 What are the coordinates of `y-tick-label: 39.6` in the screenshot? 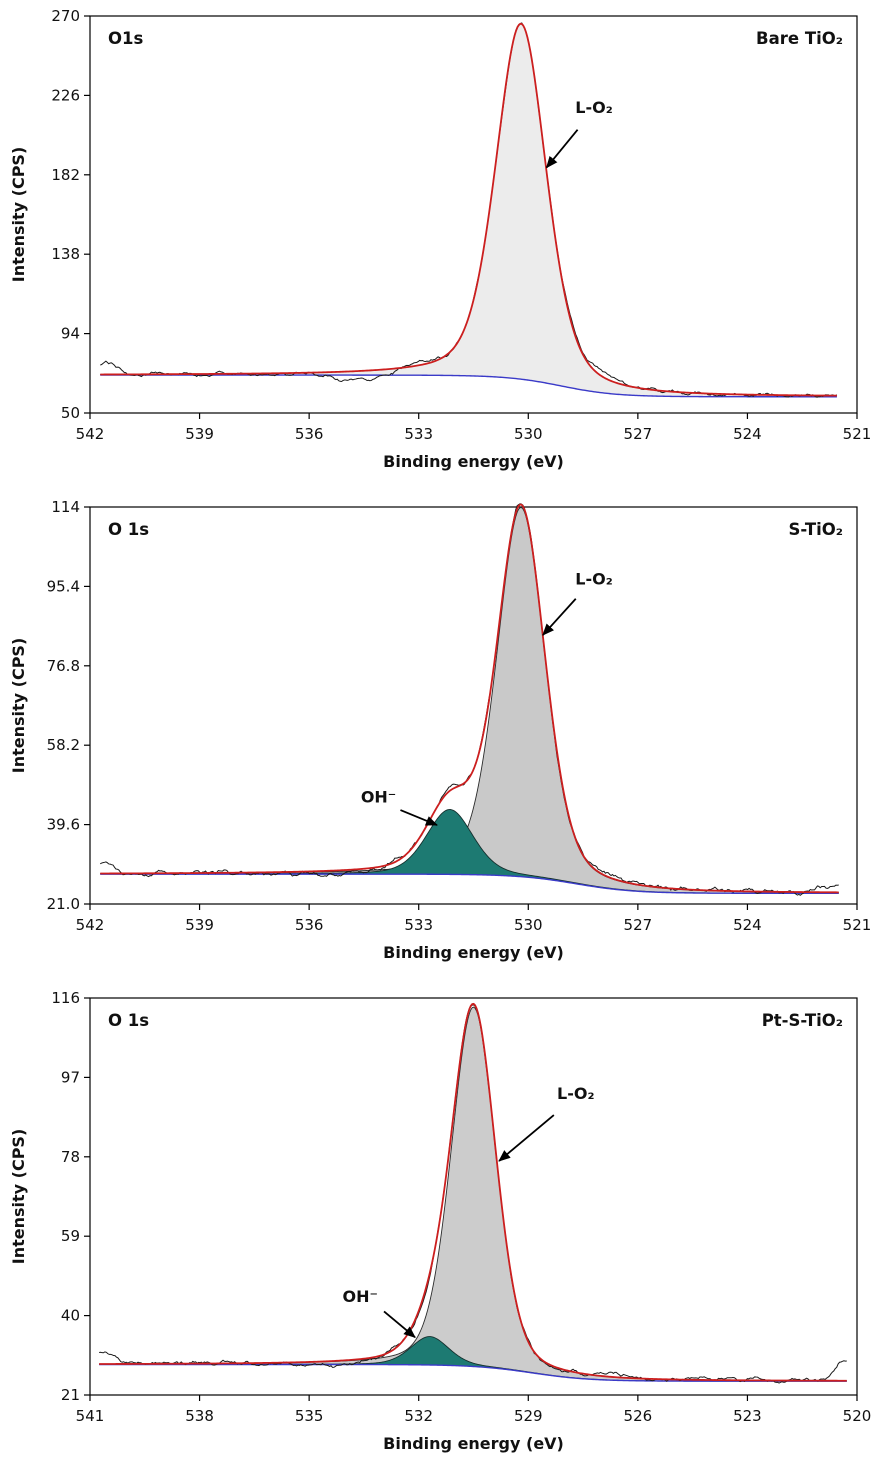 It's located at (63, 825).